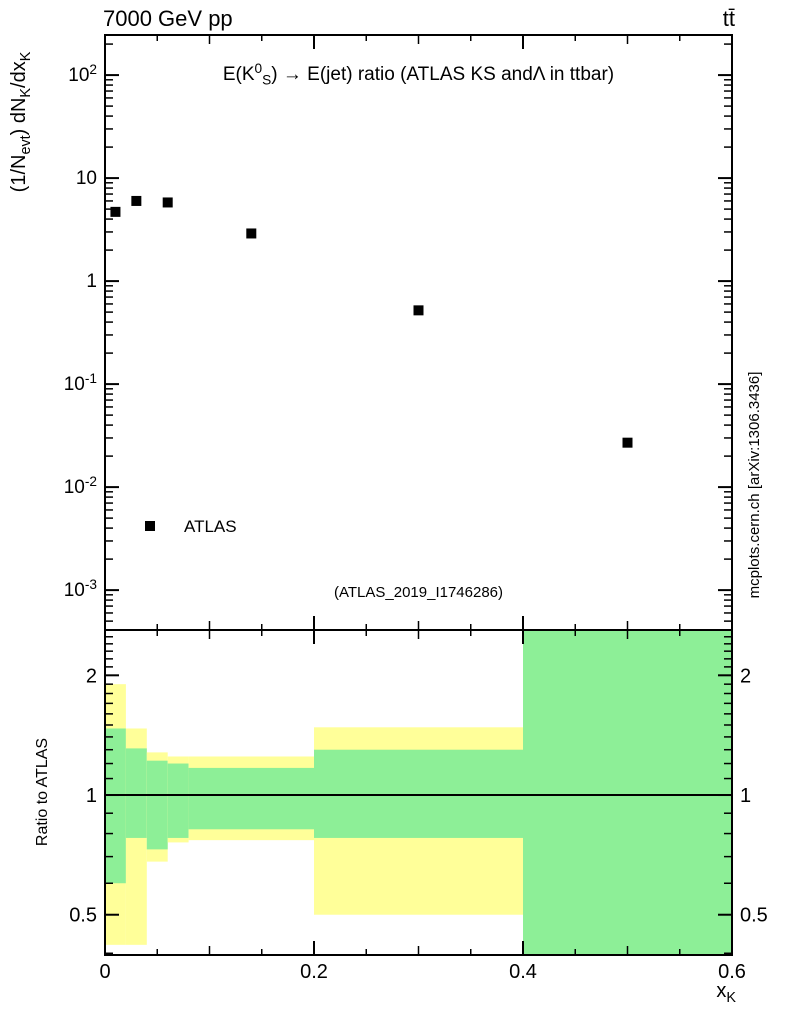  I want to click on y-tick-label: 1, so click(91, 281).